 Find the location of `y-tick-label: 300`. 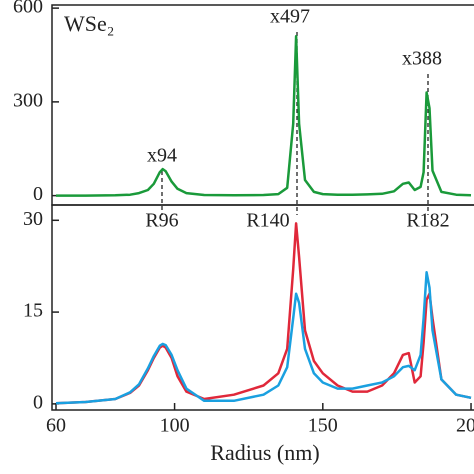

y-tick-label: 300 is located at coordinates (28, 100).